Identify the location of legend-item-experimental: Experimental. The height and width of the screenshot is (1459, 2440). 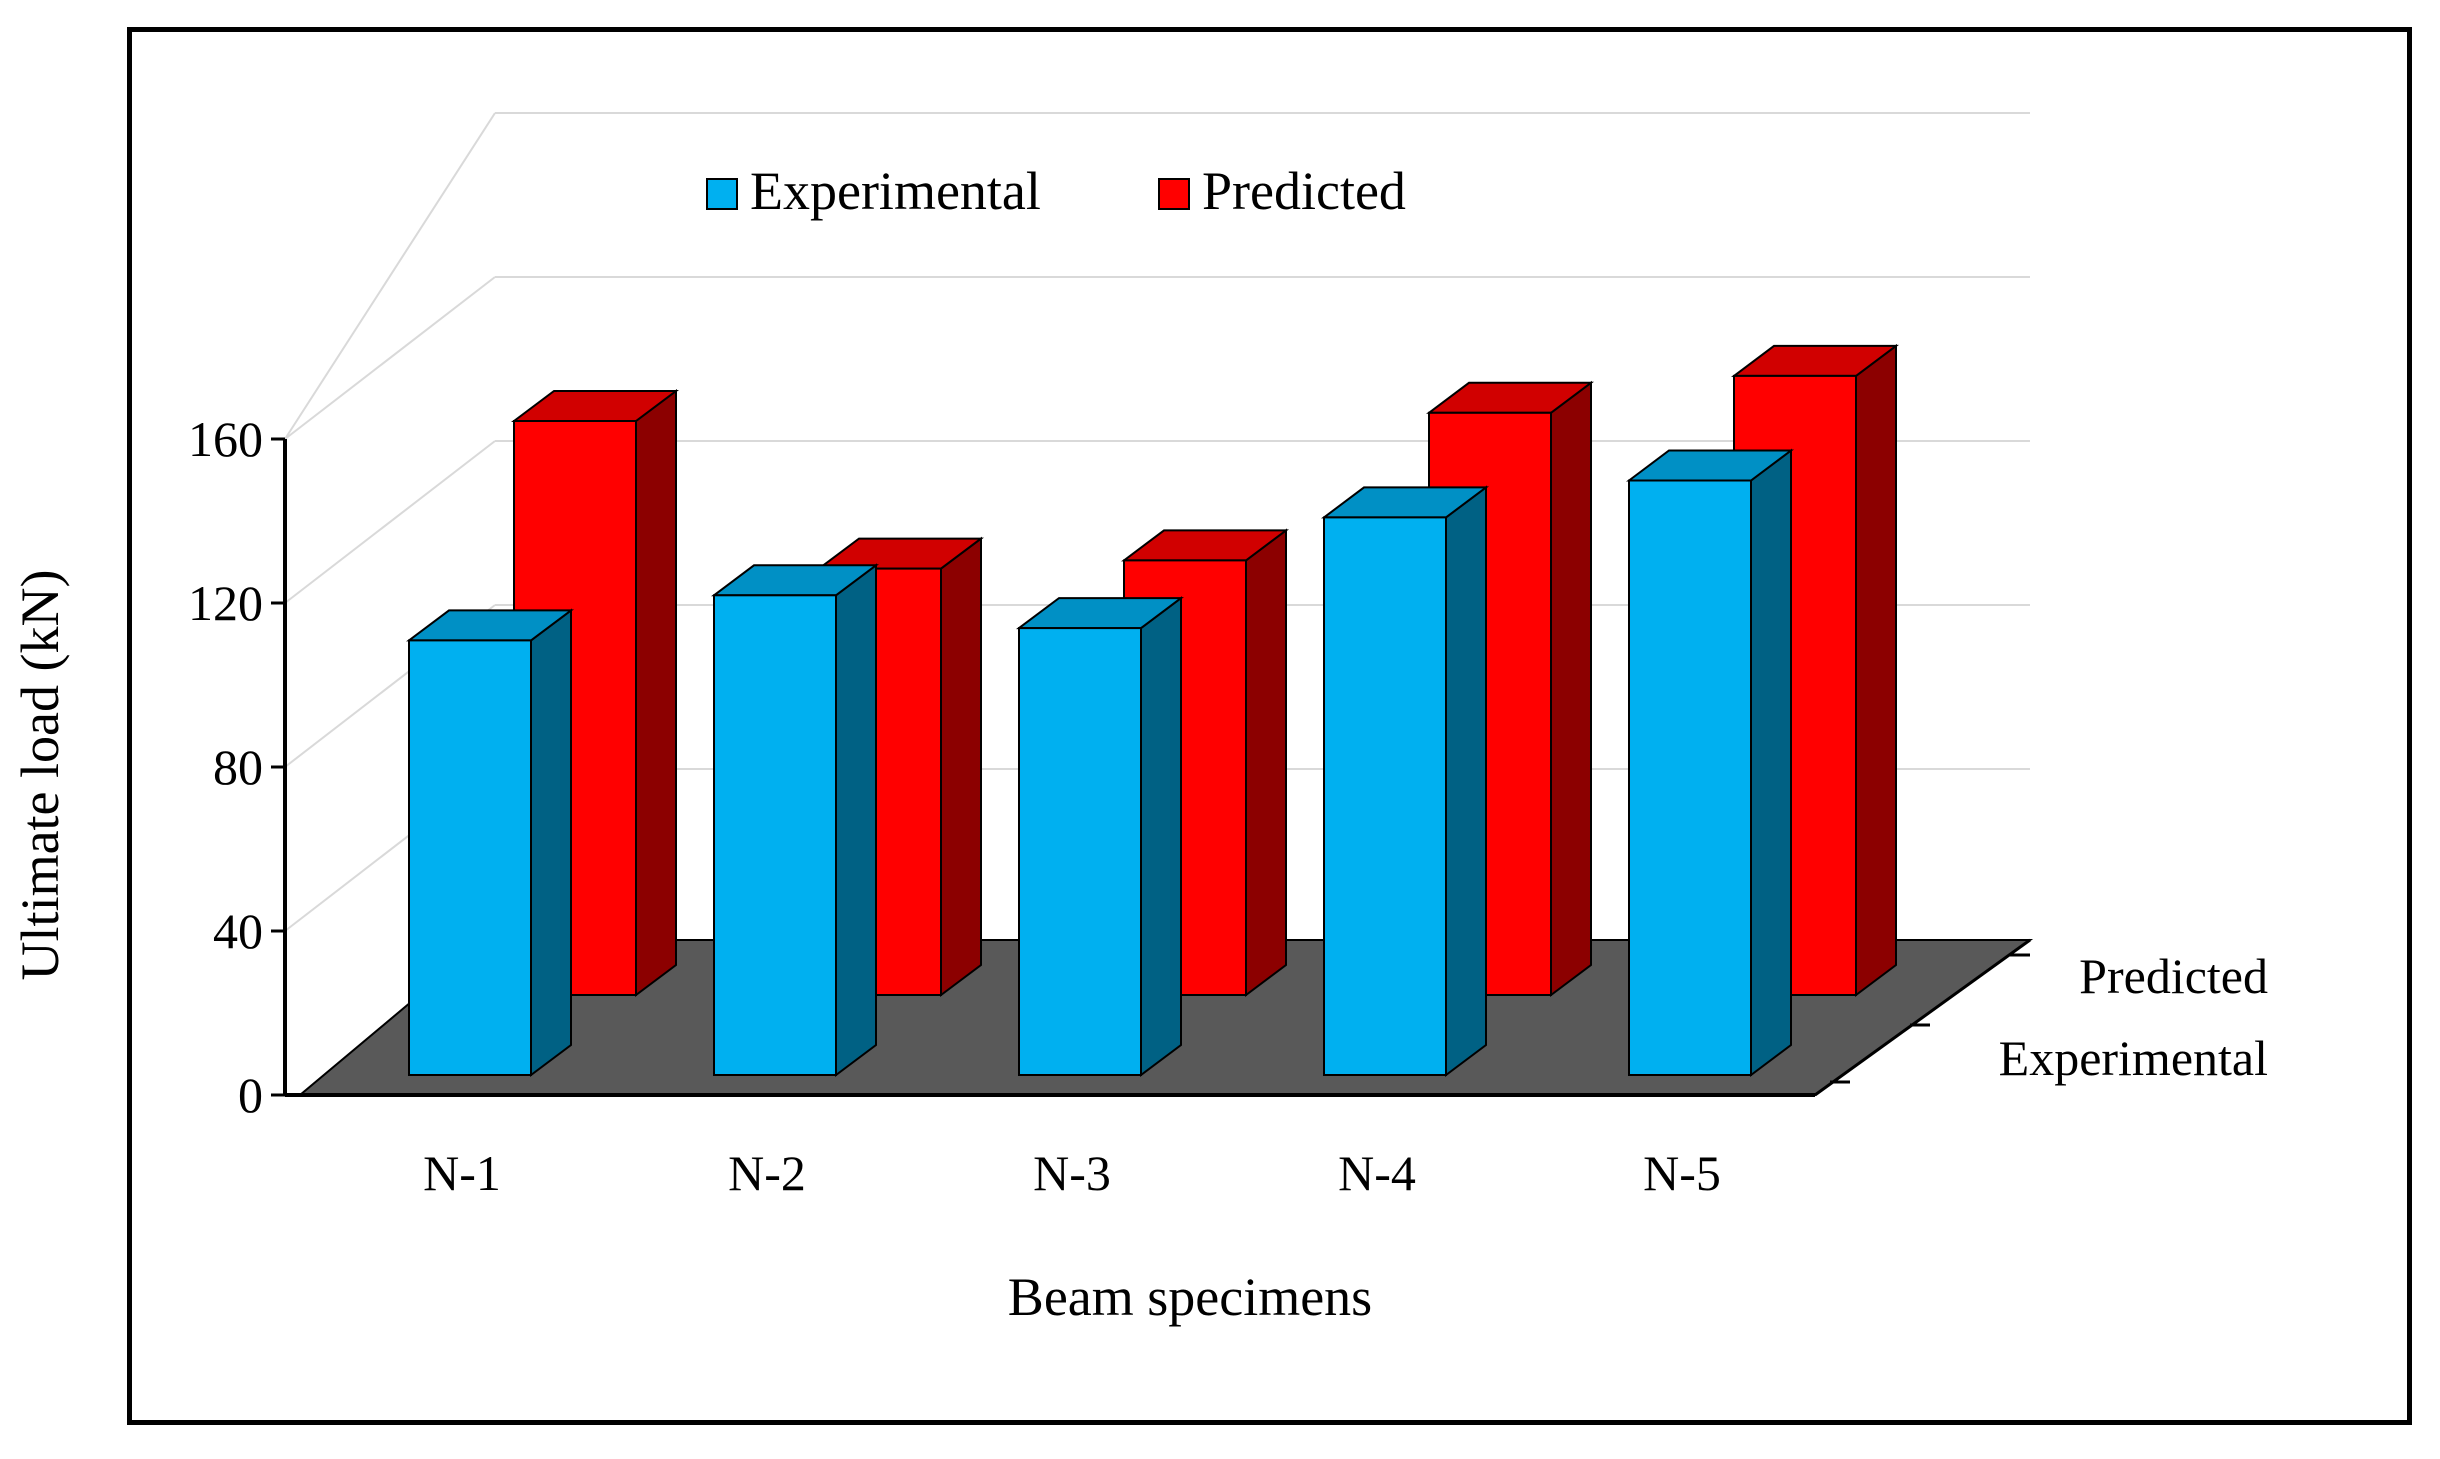
(873, 191).